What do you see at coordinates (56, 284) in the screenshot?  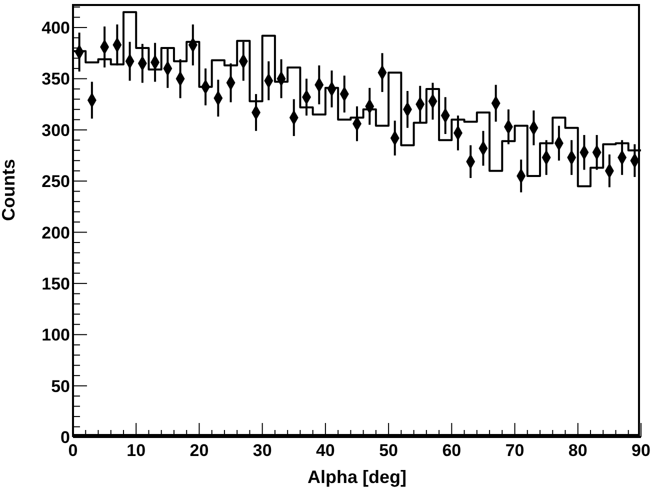 I see `y-tick-label: 150` at bounding box center [56, 284].